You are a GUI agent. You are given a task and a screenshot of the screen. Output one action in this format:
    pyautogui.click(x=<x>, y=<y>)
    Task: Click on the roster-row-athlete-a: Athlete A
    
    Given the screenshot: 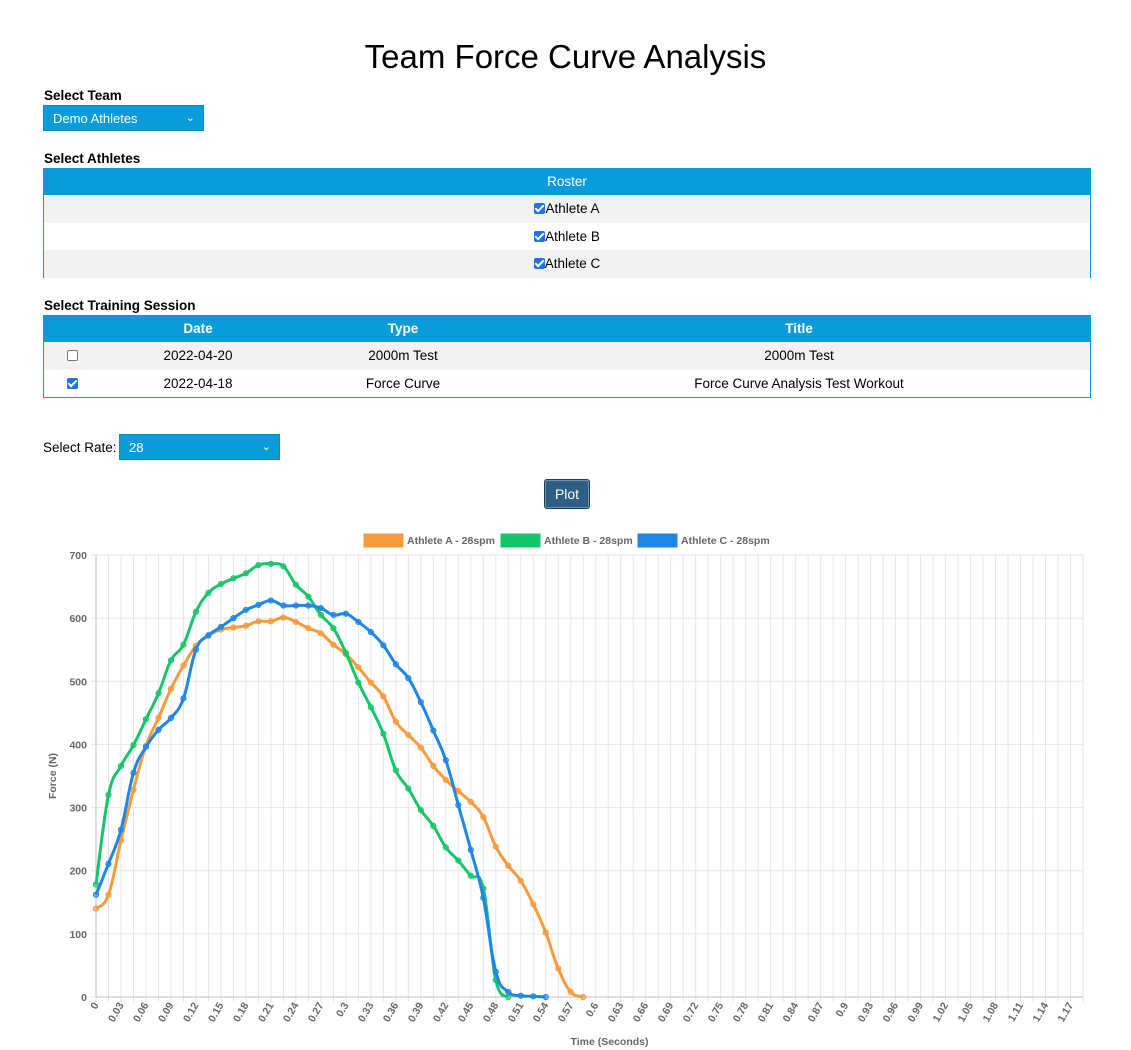 What is the action you would take?
    pyautogui.click(x=567, y=209)
    